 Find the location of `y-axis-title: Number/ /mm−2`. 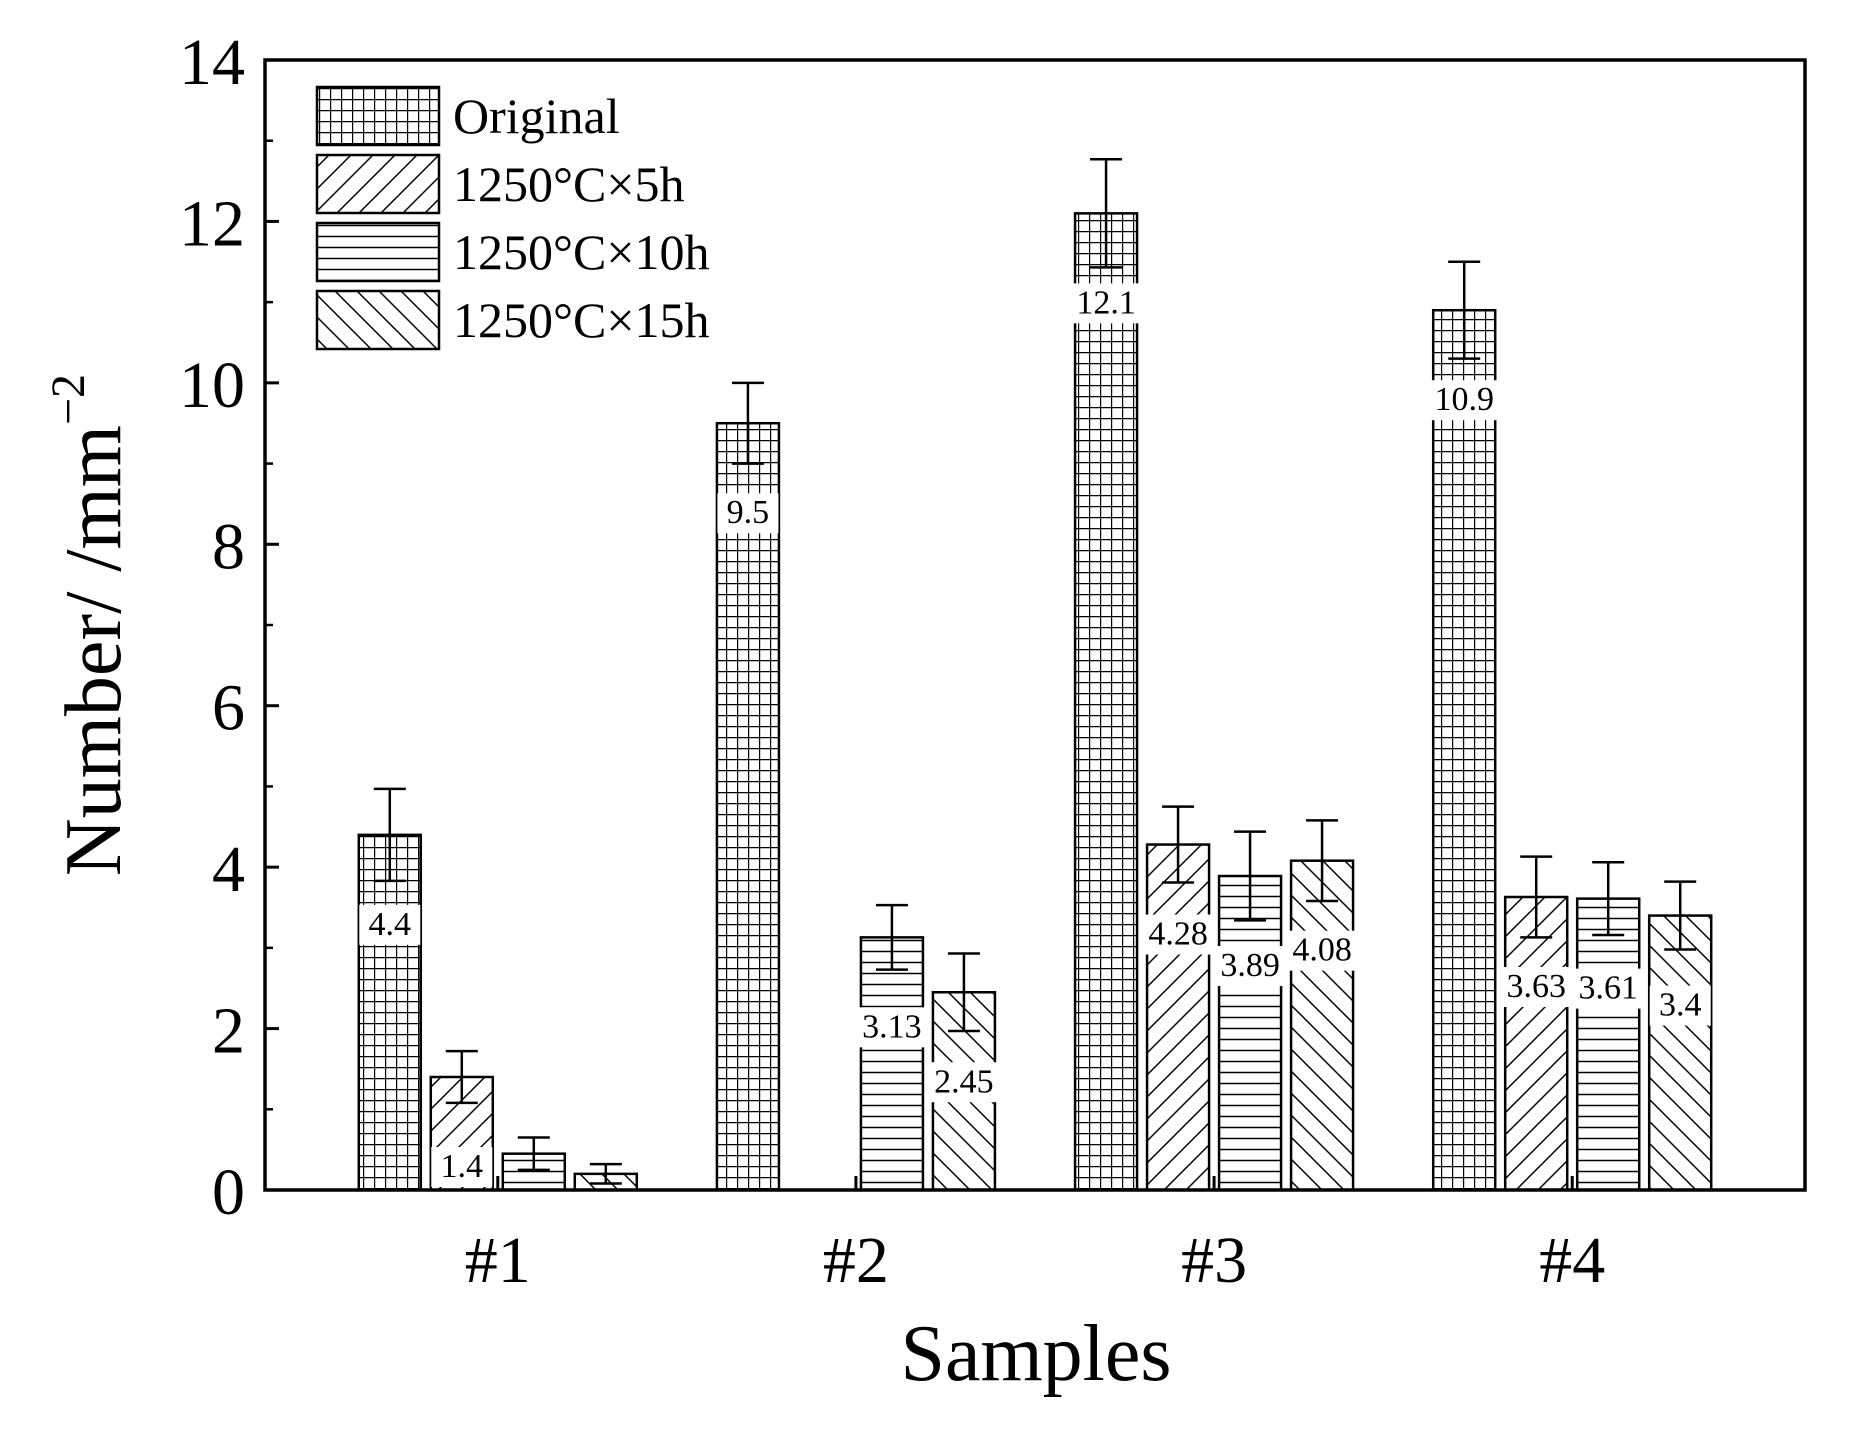

y-axis-title: Number/ /mm−2 is located at coordinates (90, 625).